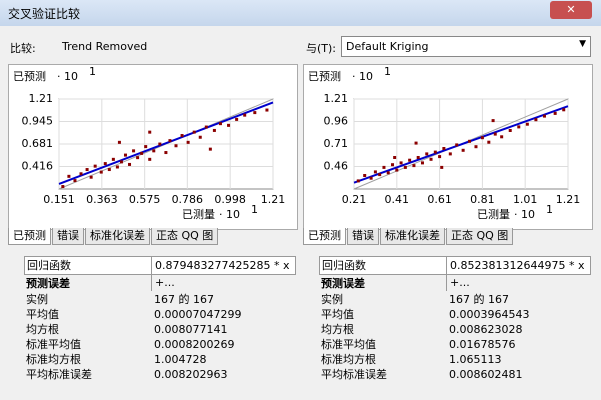 The width and height of the screenshot is (601, 400). Describe the element at coordinates (344, 265) in the screenshot. I see `regression-label: 回归函数` at that location.